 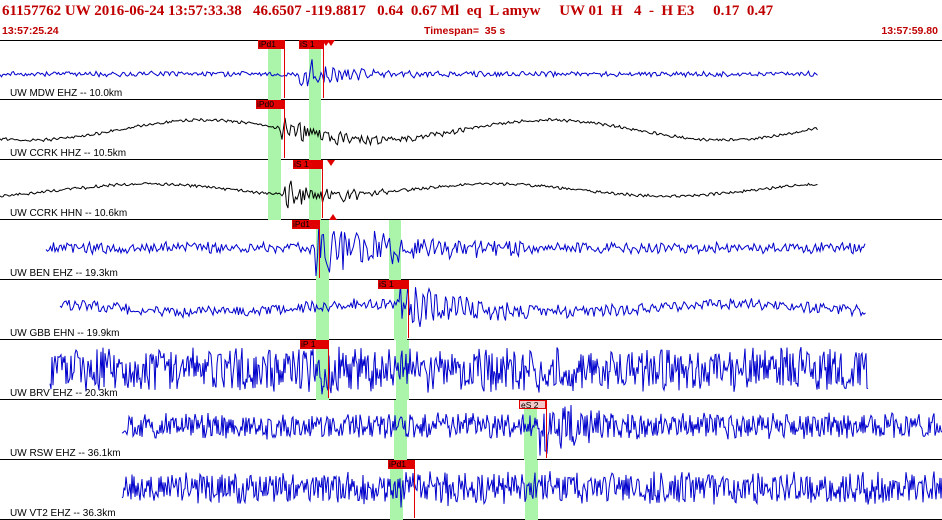 I want to click on waveform-panel: iPd1 iS 1 UW MDW EHZ -- 10.0km, so click(x=471, y=70).